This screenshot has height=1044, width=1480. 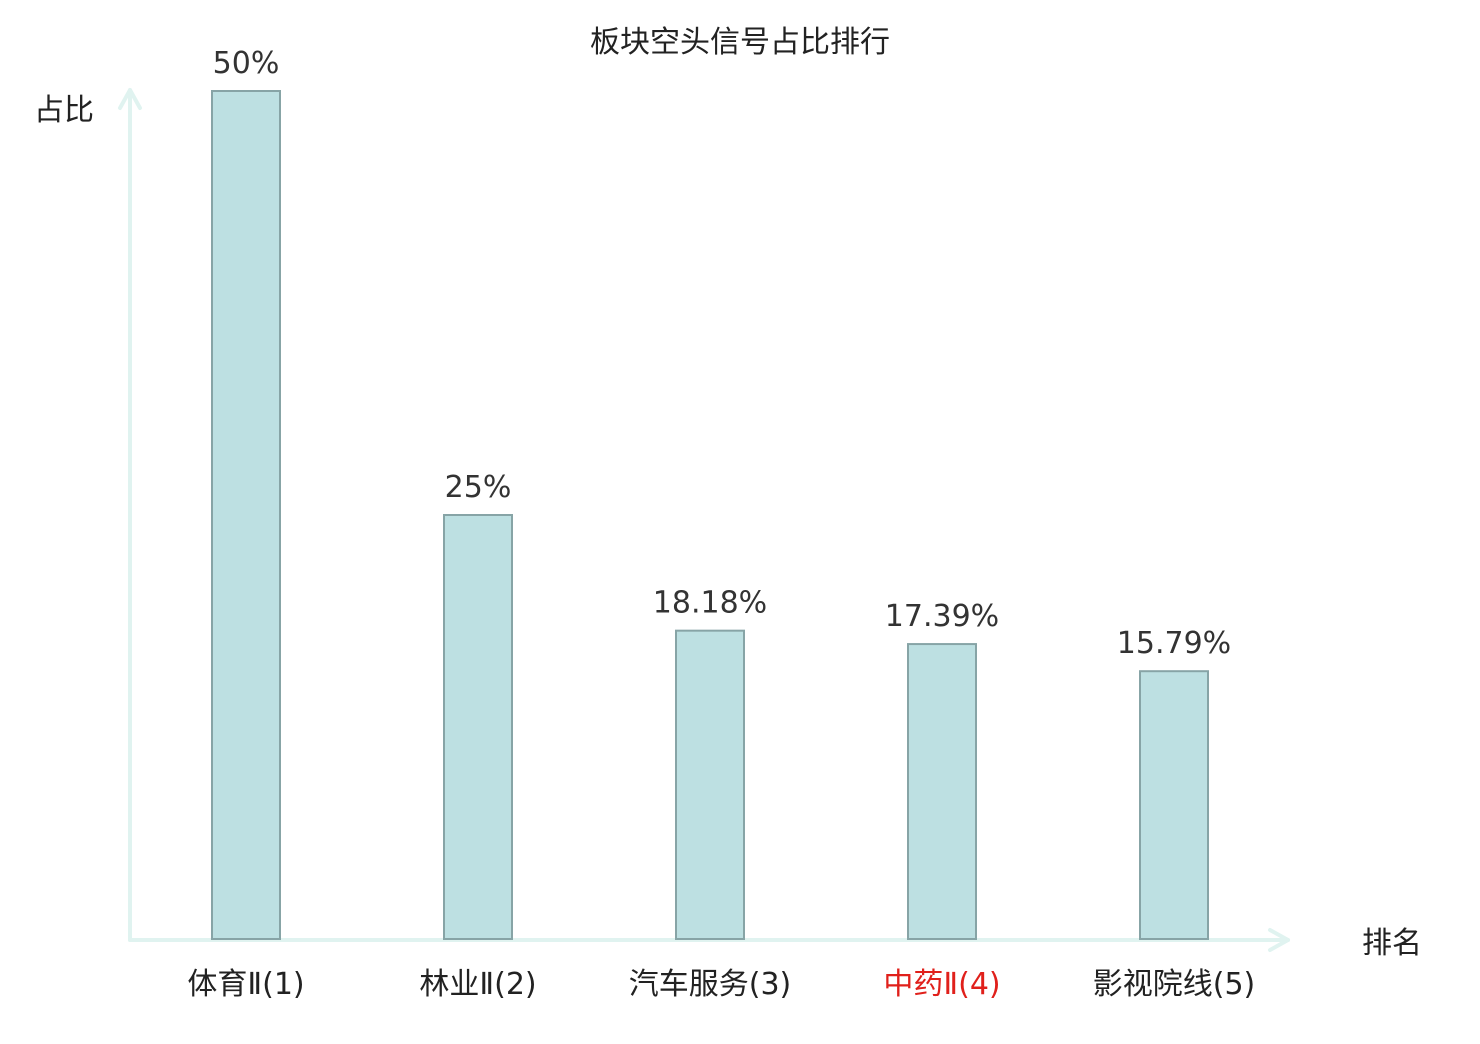 I want to click on bar-value-label: 25%, so click(x=478, y=487).